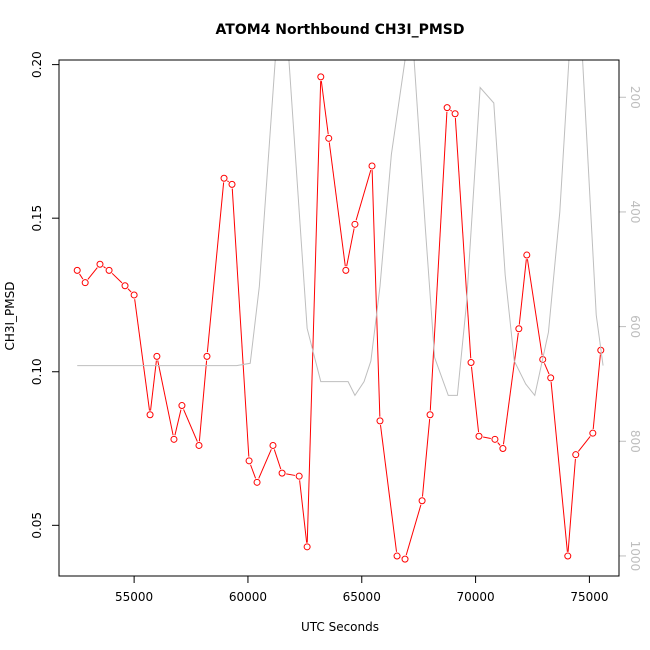  I want to click on x-tick-label: 60000, so click(248, 597).